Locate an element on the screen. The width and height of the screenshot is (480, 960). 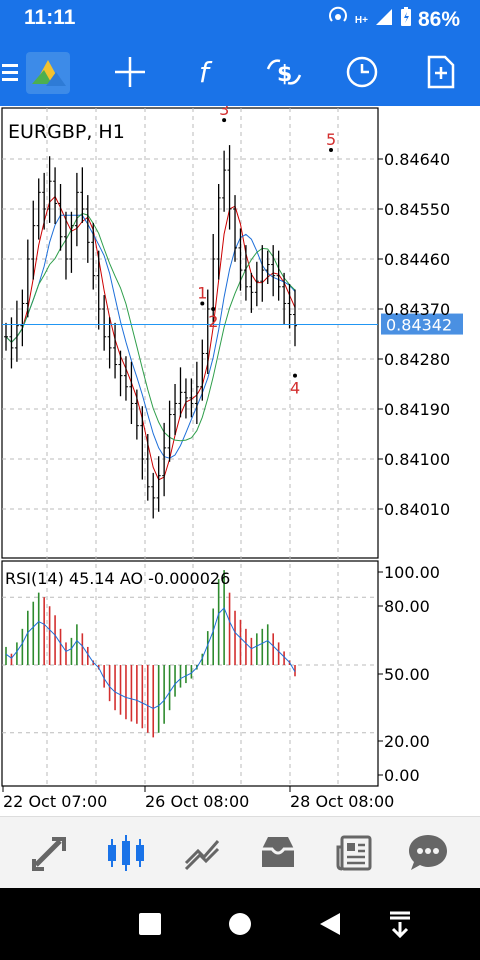
price-tick-label: 0.84010 is located at coordinates (417, 509).